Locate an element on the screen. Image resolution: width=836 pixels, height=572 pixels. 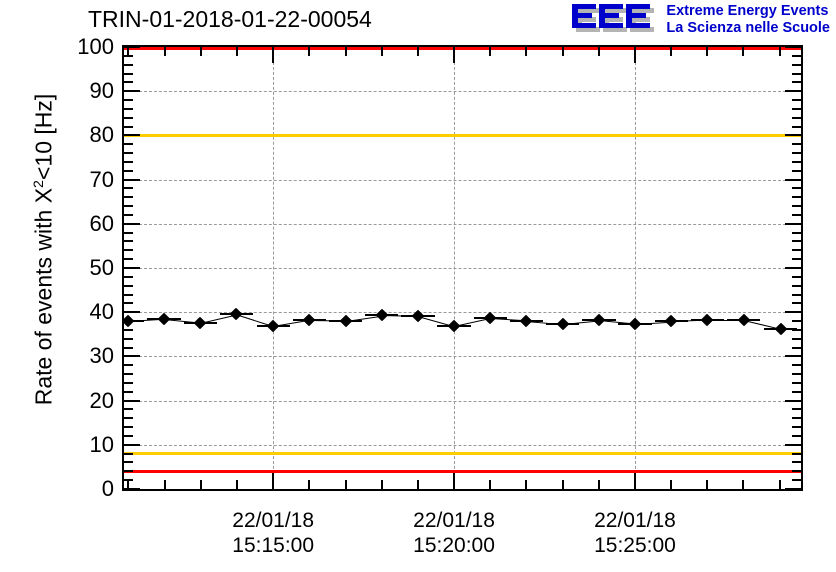
x-tick-label: 22/01/18 15:25:00 is located at coordinates (635, 533).